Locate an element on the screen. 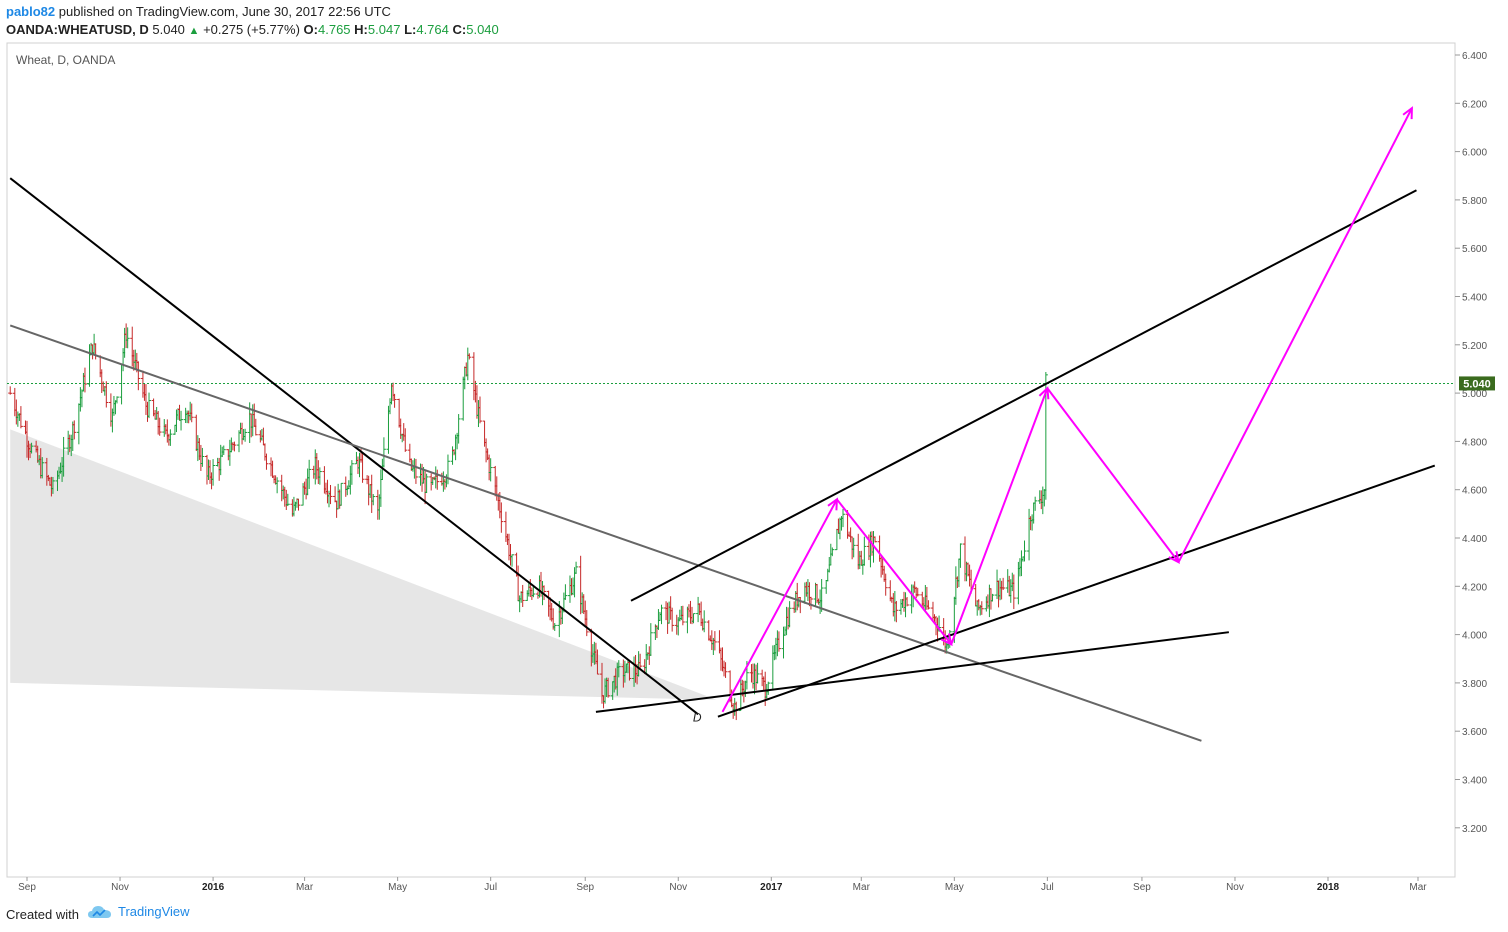 Image resolution: width=1508 pixels, height=932 pixels. open-value: 4.765 is located at coordinates (334, 29).